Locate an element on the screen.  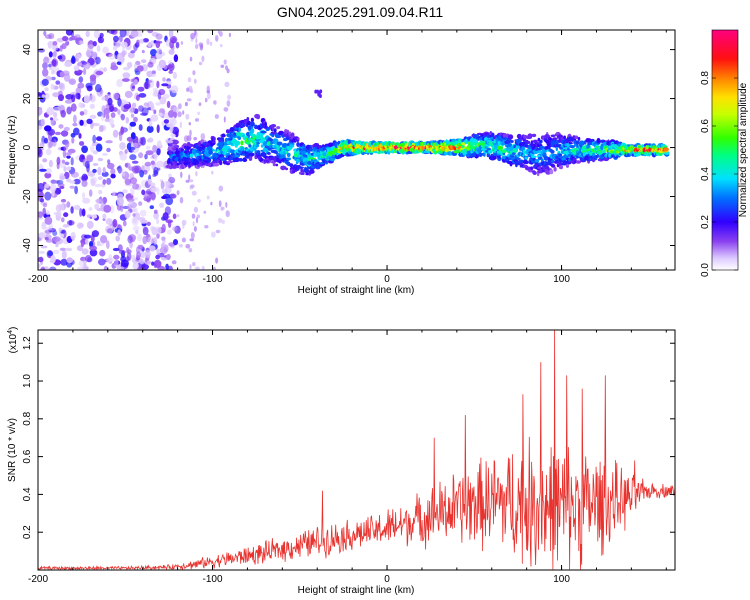
colorbar-tick-label: 0.6 is located at coordinates (705, 126).